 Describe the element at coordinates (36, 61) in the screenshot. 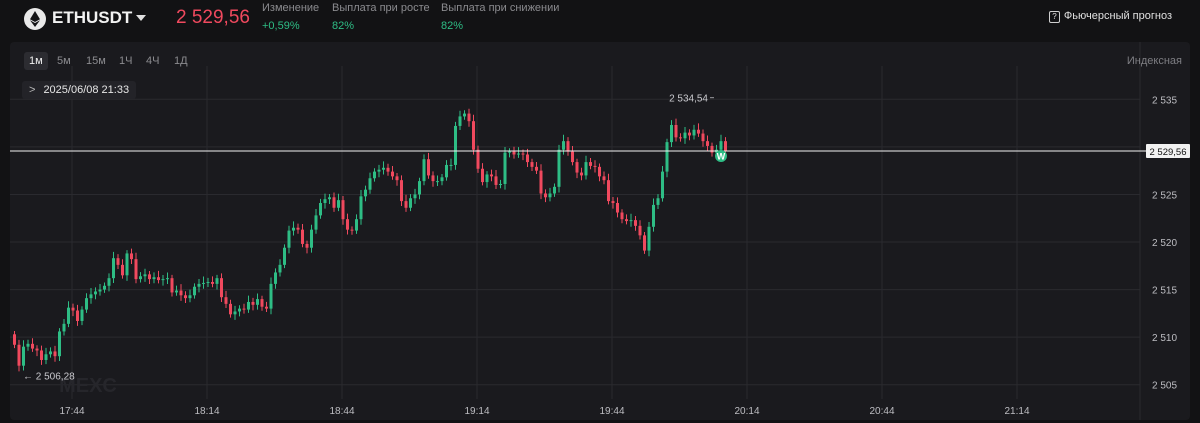

I see `timeframe-1: 1м` at that location.